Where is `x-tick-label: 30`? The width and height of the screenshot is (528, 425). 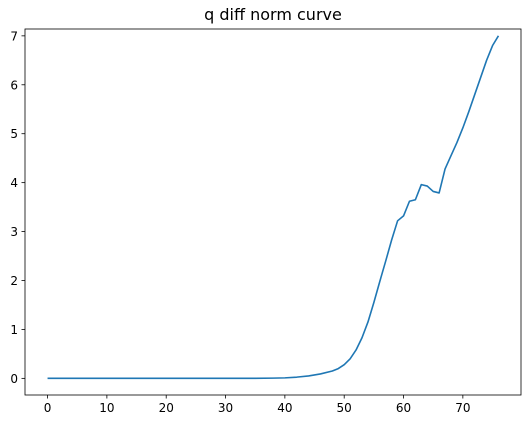 x-tick-label: 30 is located at coordinates (225, 408).